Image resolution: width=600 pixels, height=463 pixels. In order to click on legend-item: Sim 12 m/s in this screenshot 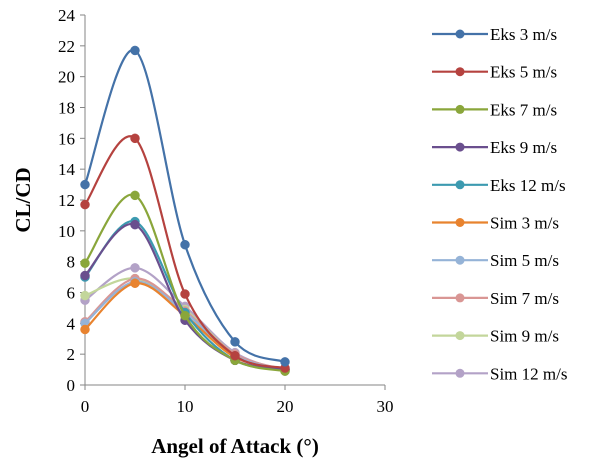, I will do `click(499, 373)`.